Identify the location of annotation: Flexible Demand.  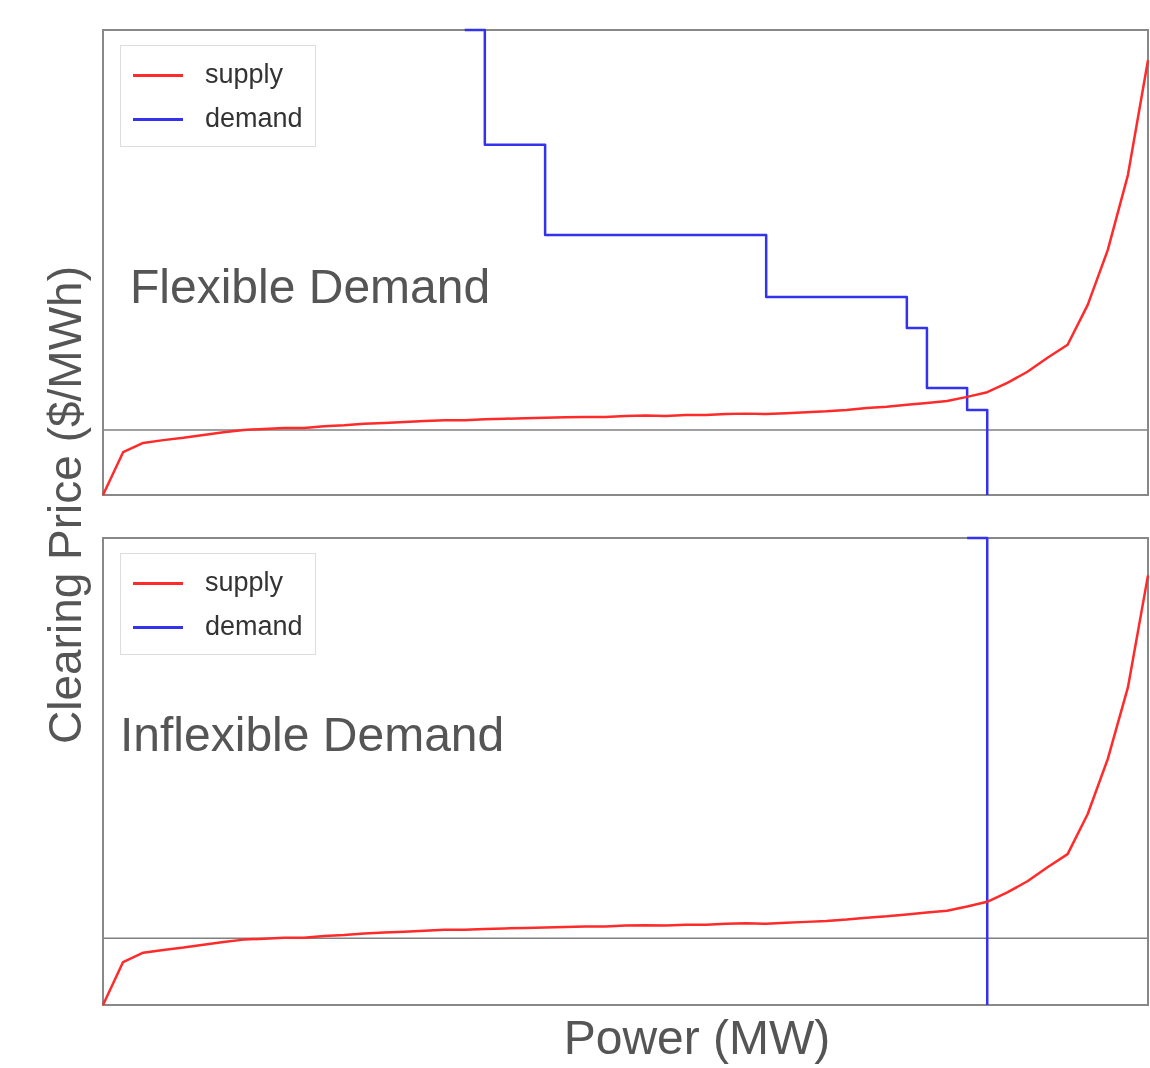
(310, 287).